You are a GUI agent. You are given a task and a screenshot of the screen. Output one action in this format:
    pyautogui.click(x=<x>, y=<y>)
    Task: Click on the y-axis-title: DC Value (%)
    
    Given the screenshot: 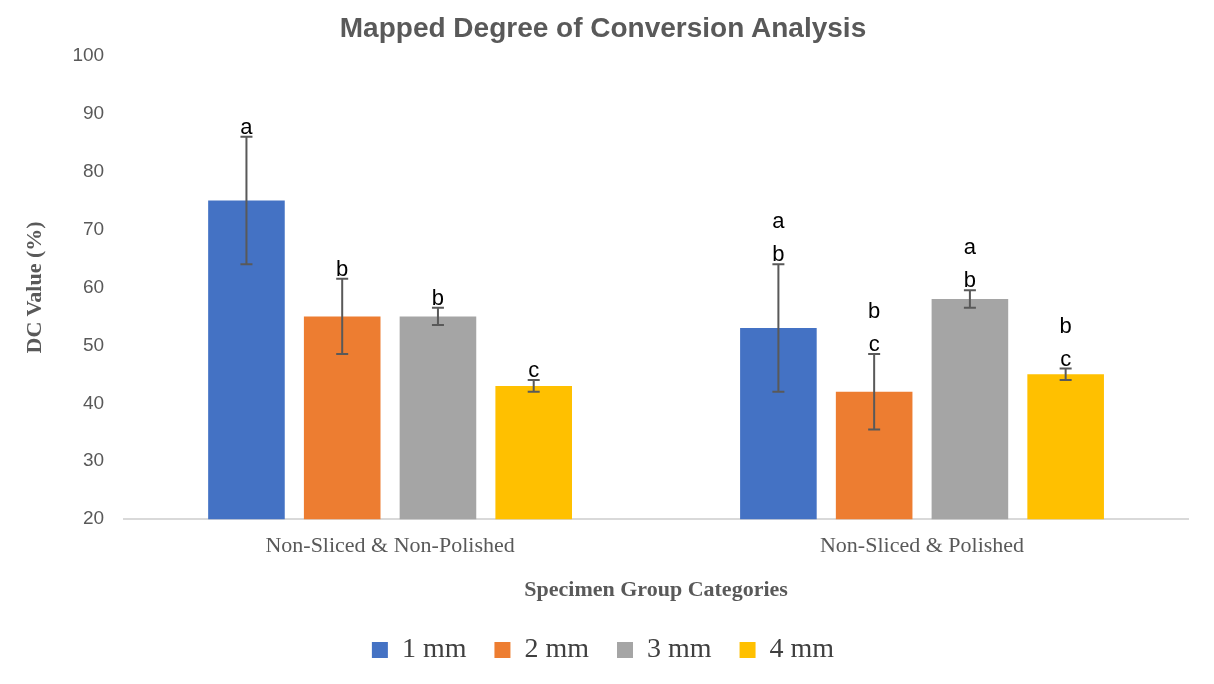 What is the action you would take?
    pyautogui.click(x=33, y=287)
    